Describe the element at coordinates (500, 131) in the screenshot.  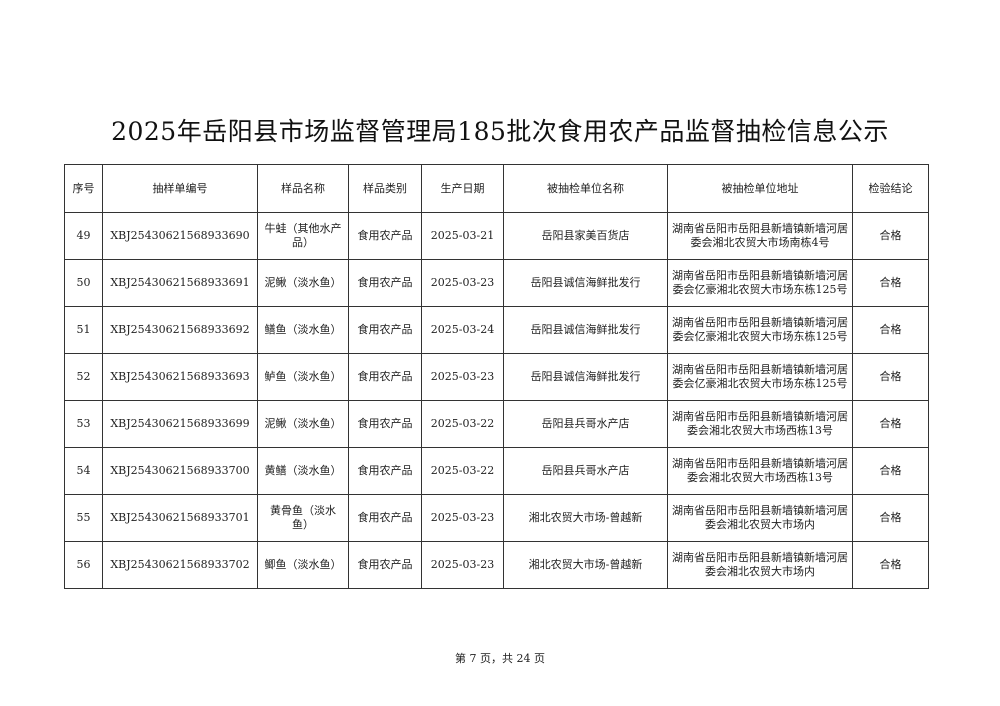
I see `page-title: 2025年岳阳县市场监督管理局185批次食用农产品监督抽检信息公示` at that location.